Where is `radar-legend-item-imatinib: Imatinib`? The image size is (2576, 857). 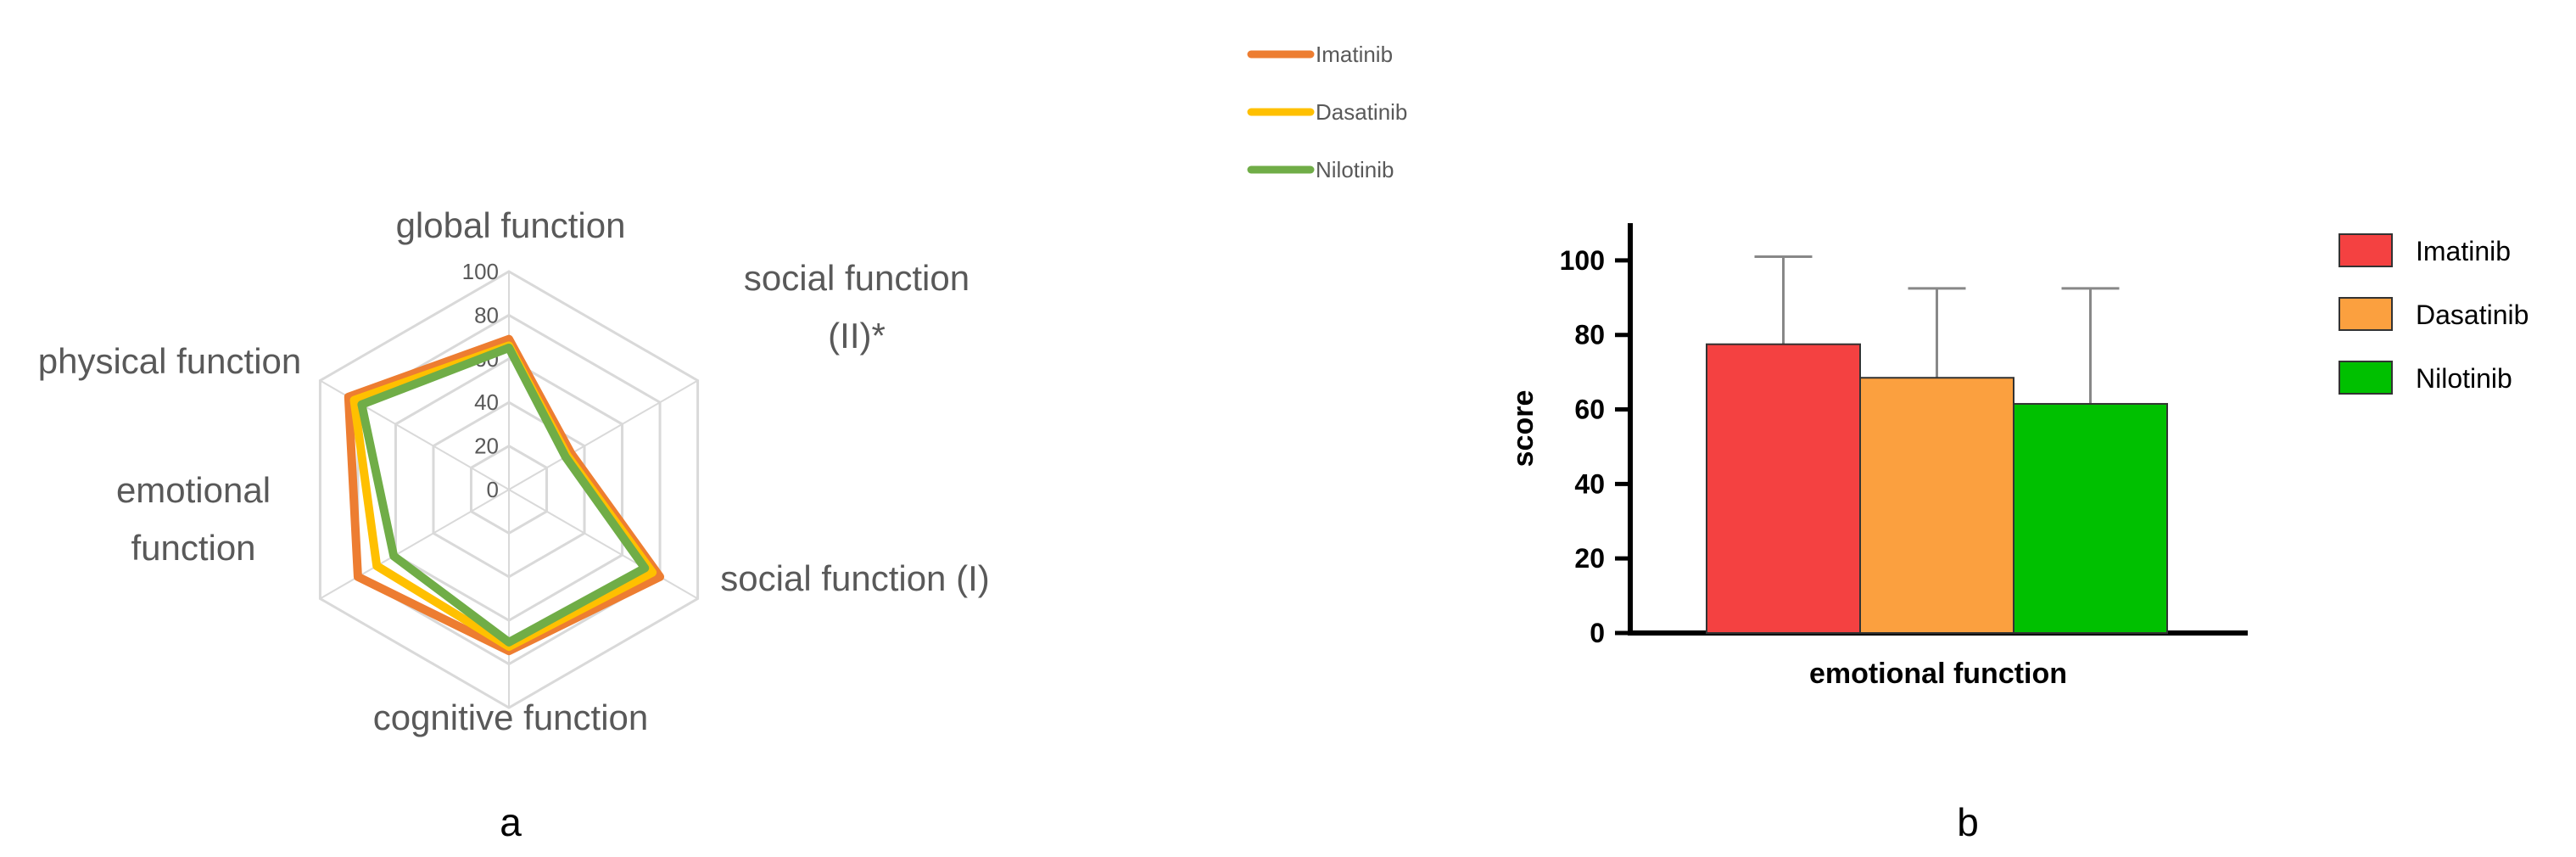
radar-legend-item-imatinib: Imatinib is located at coordinates (1320, 54).